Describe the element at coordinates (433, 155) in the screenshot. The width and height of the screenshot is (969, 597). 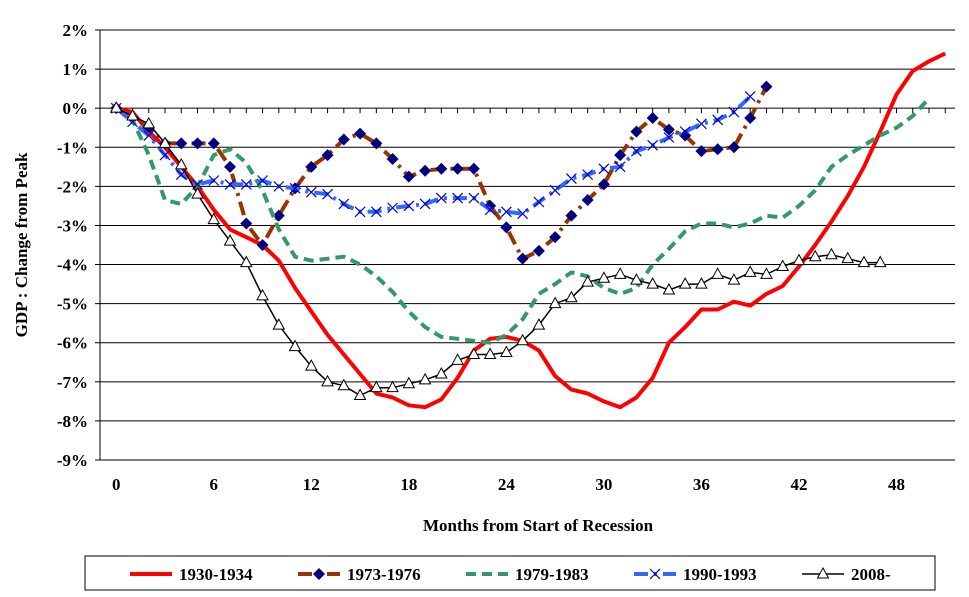
I see `series-1990-1993` at that location.